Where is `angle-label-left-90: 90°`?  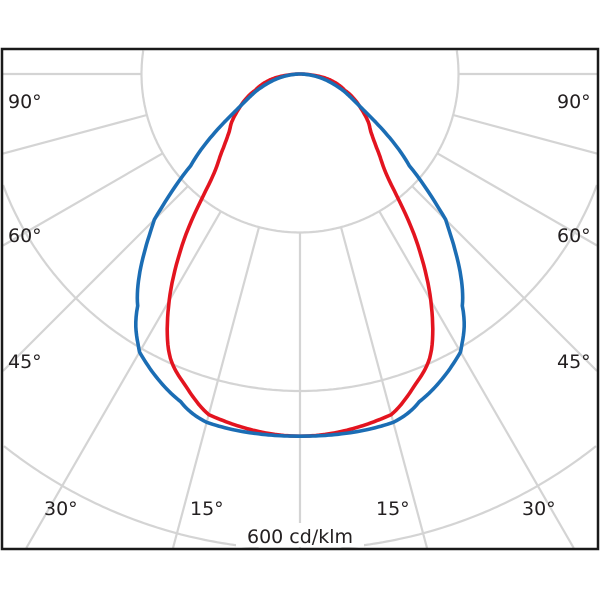
angle-label-left-90: 90° is located at coordinates (25, 102).